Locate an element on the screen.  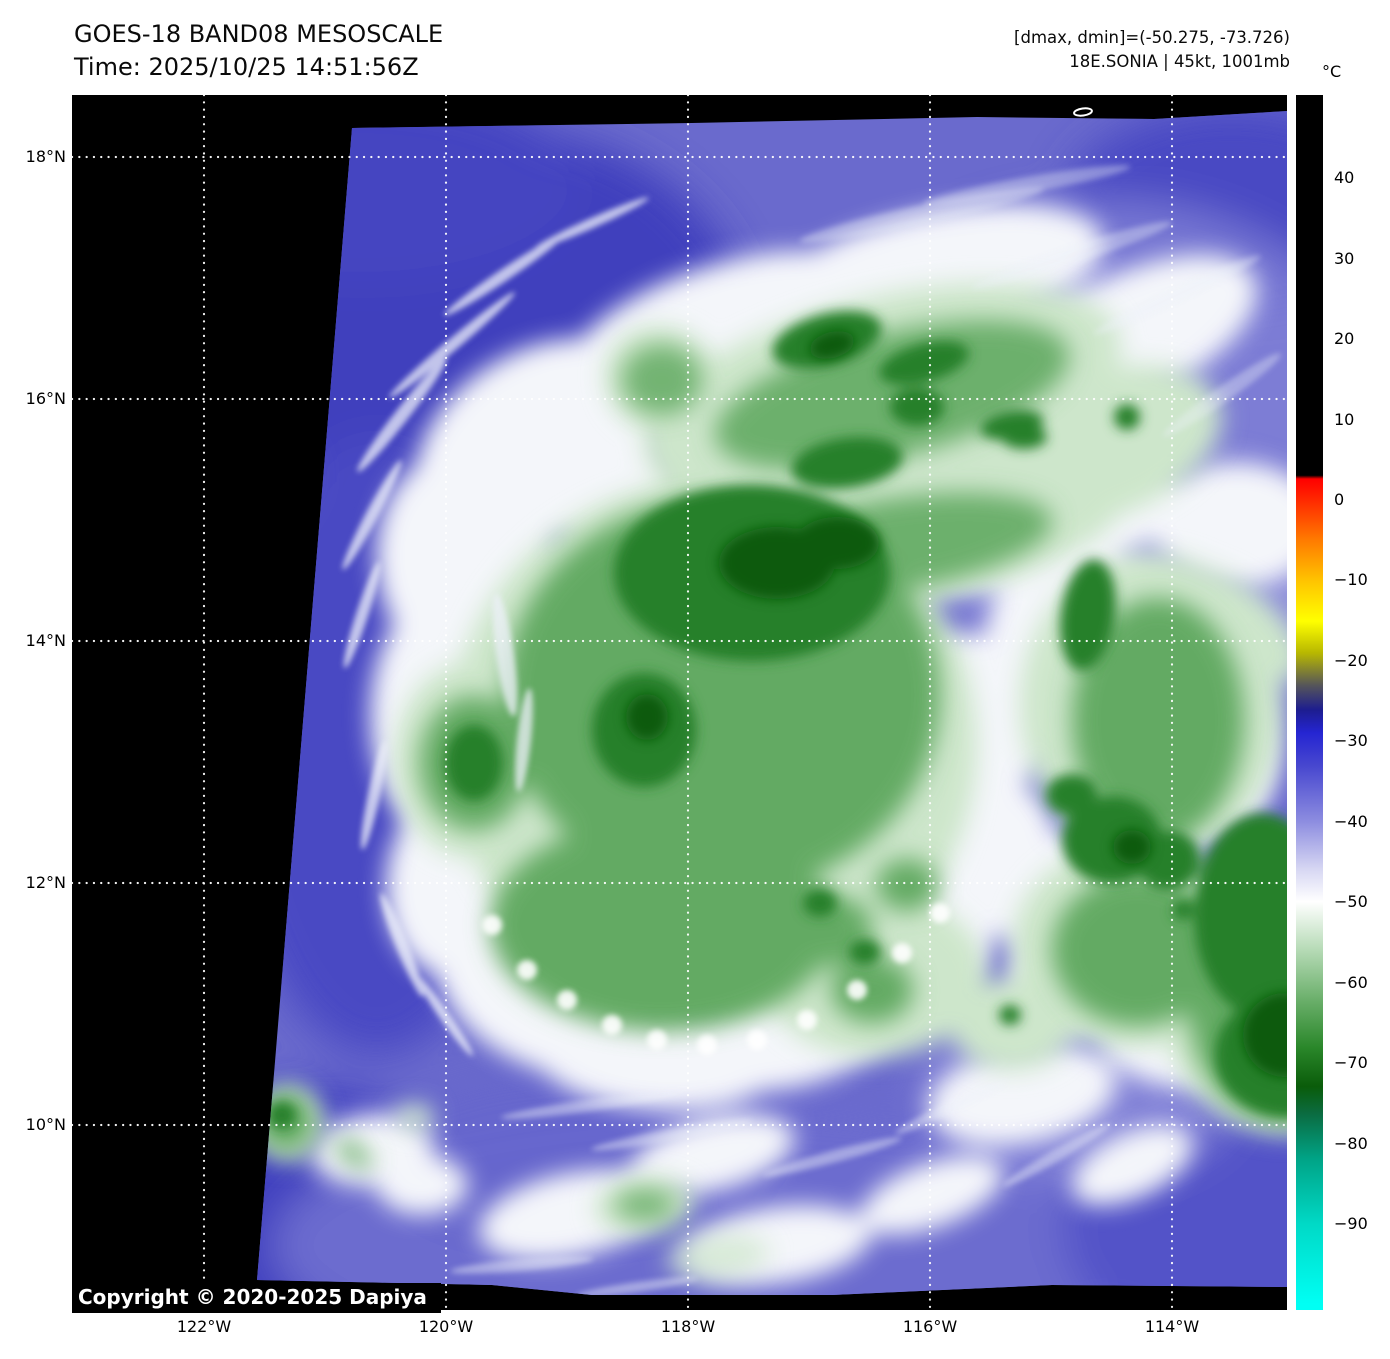
colorbar-tick-20: 20 is located at coordinates (1344, 338).